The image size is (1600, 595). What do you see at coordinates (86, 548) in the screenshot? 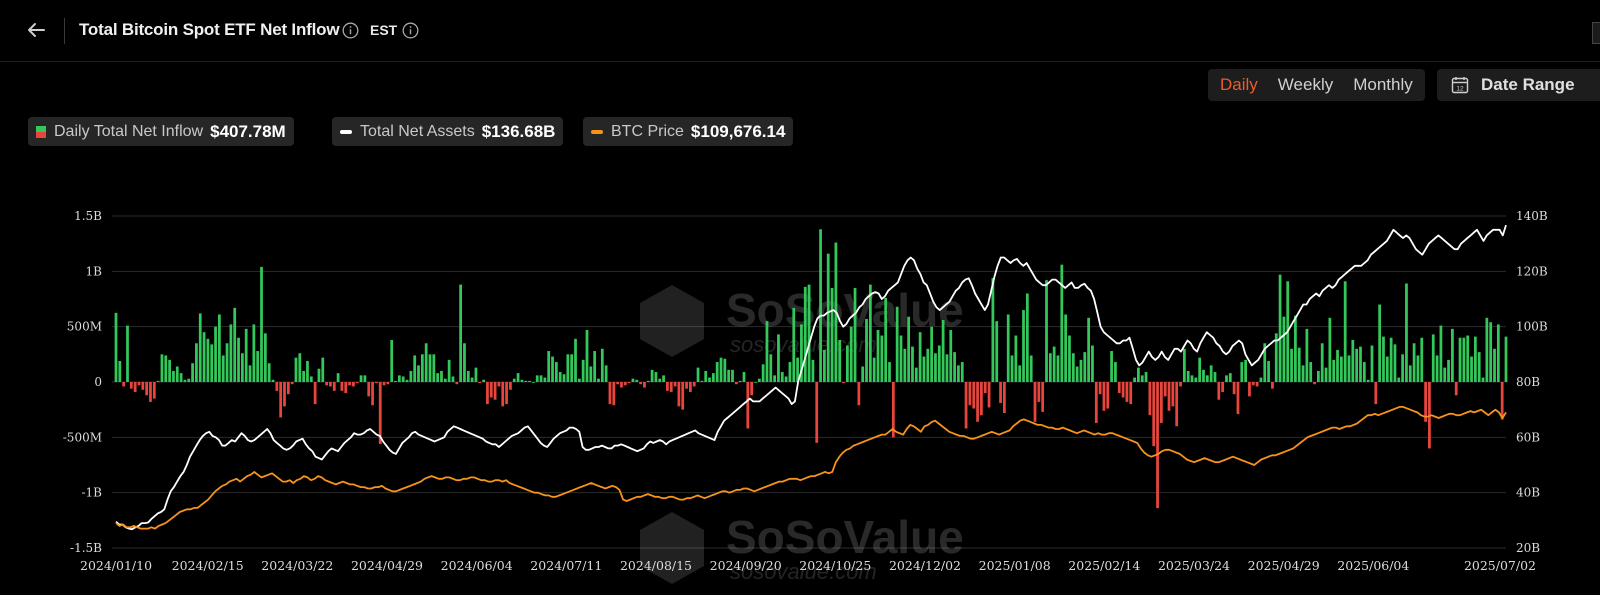
I see `left-tick-label: -1.5B` at bounding box center [86, 548].